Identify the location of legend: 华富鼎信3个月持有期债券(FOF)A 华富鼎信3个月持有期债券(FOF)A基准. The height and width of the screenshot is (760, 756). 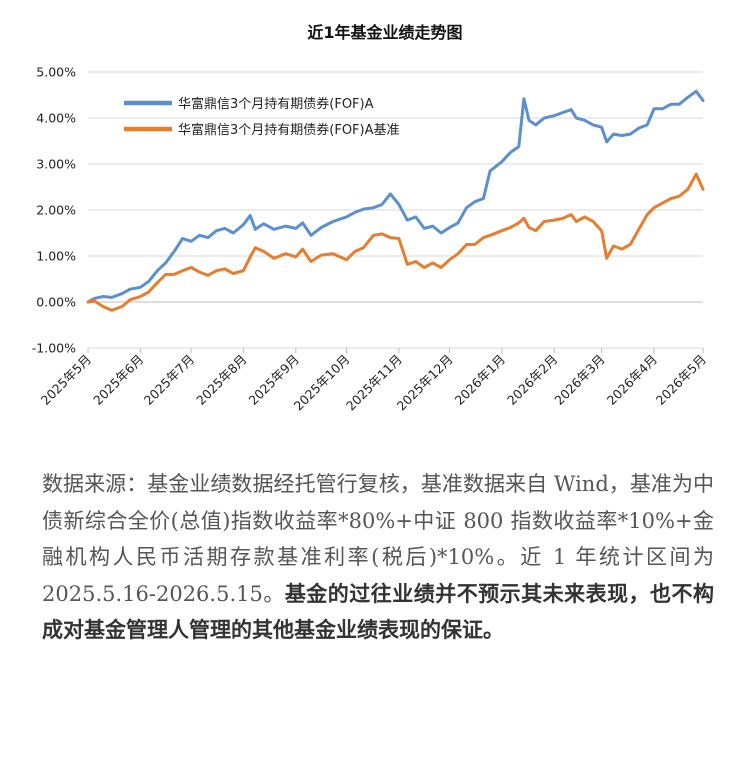
(262, 117).